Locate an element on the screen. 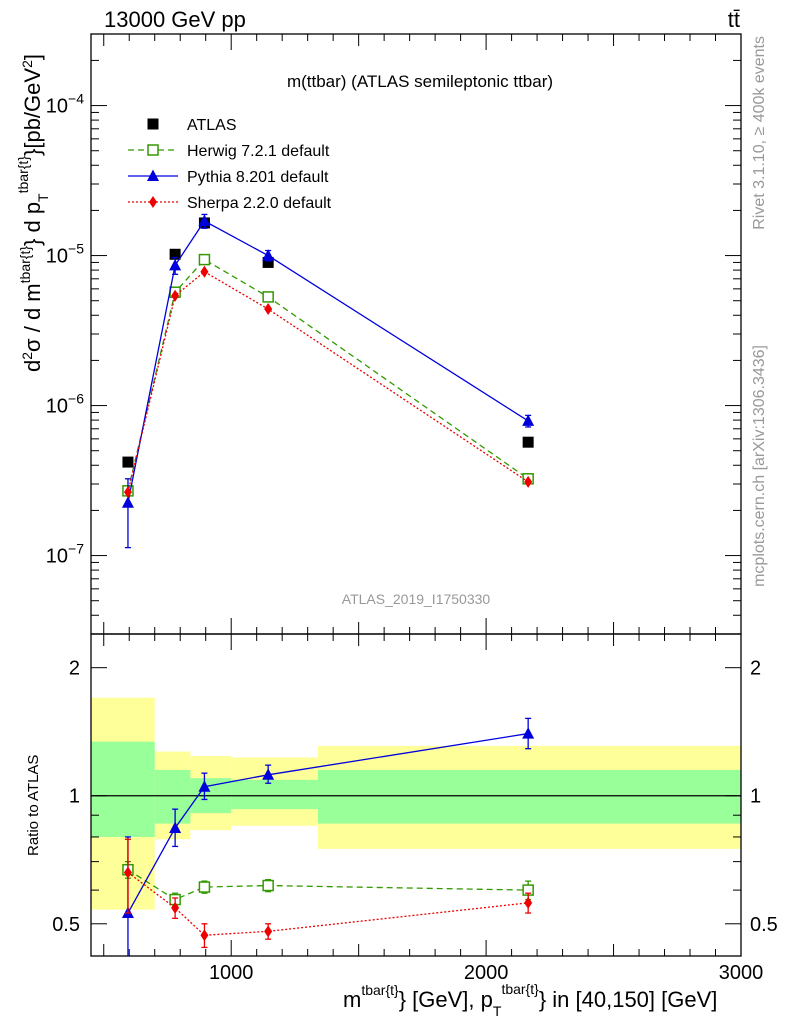 The height and width of the screenshot is (1024, 786). ratio-y-axis-label: Ratio to ATLAS is located at coordinates (33, 805).